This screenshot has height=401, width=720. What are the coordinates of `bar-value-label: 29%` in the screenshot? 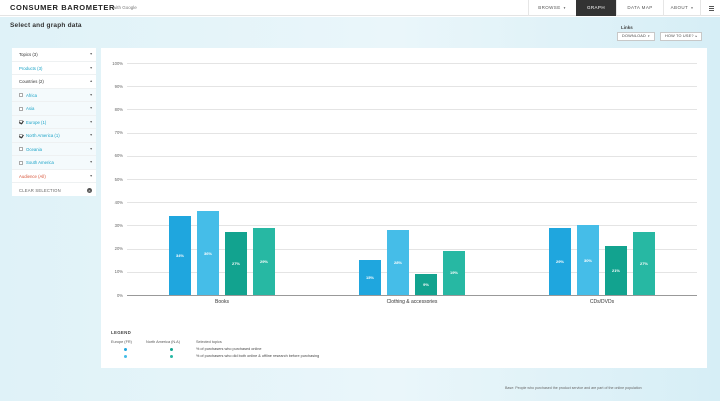 It's located at (263, 261).